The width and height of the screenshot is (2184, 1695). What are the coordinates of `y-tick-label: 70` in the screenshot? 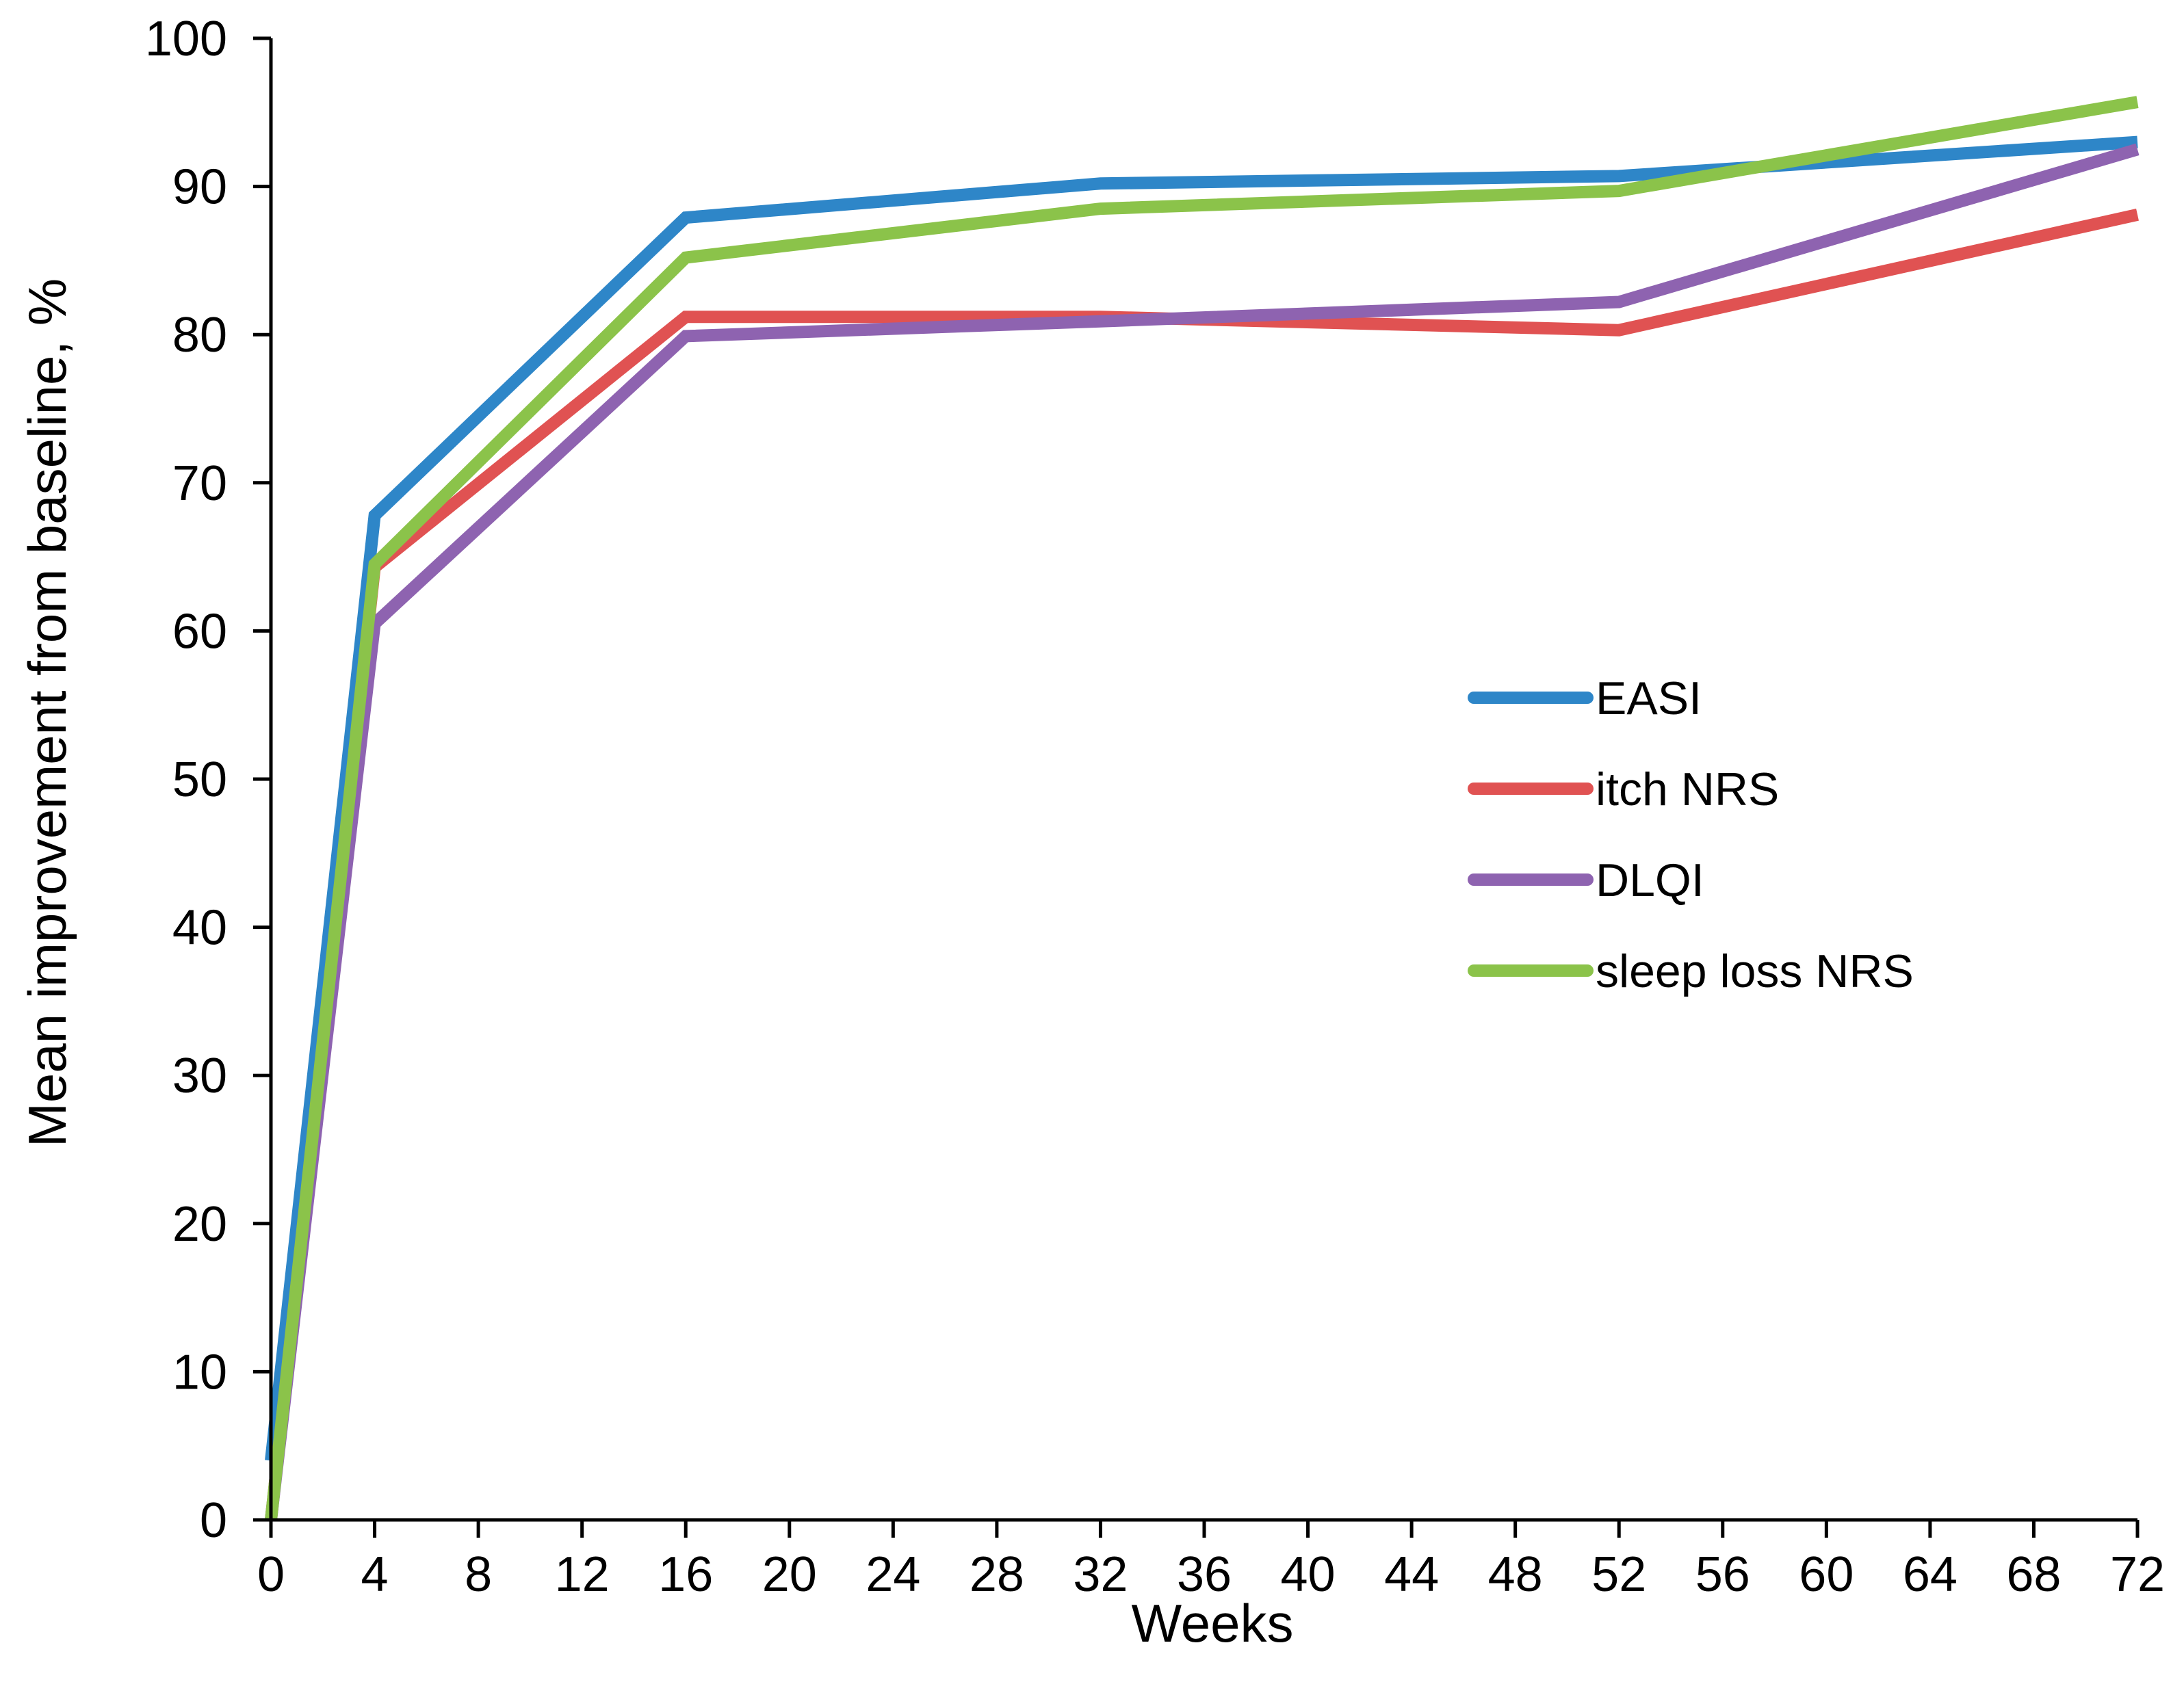 It's located at (199, 483).